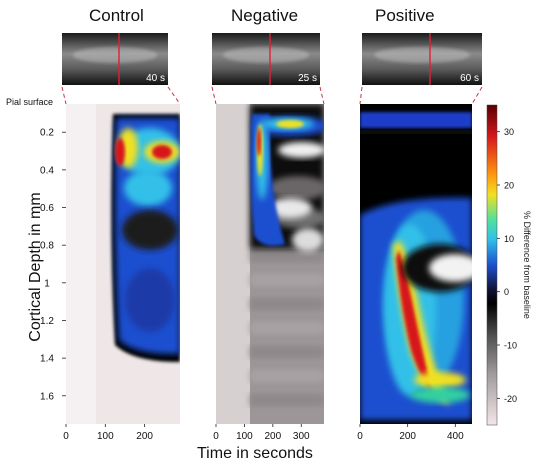  Describe the element at coordinates (148, 188) in the screenshot. I see `heatmap-blob-cyan-mid` at that location.